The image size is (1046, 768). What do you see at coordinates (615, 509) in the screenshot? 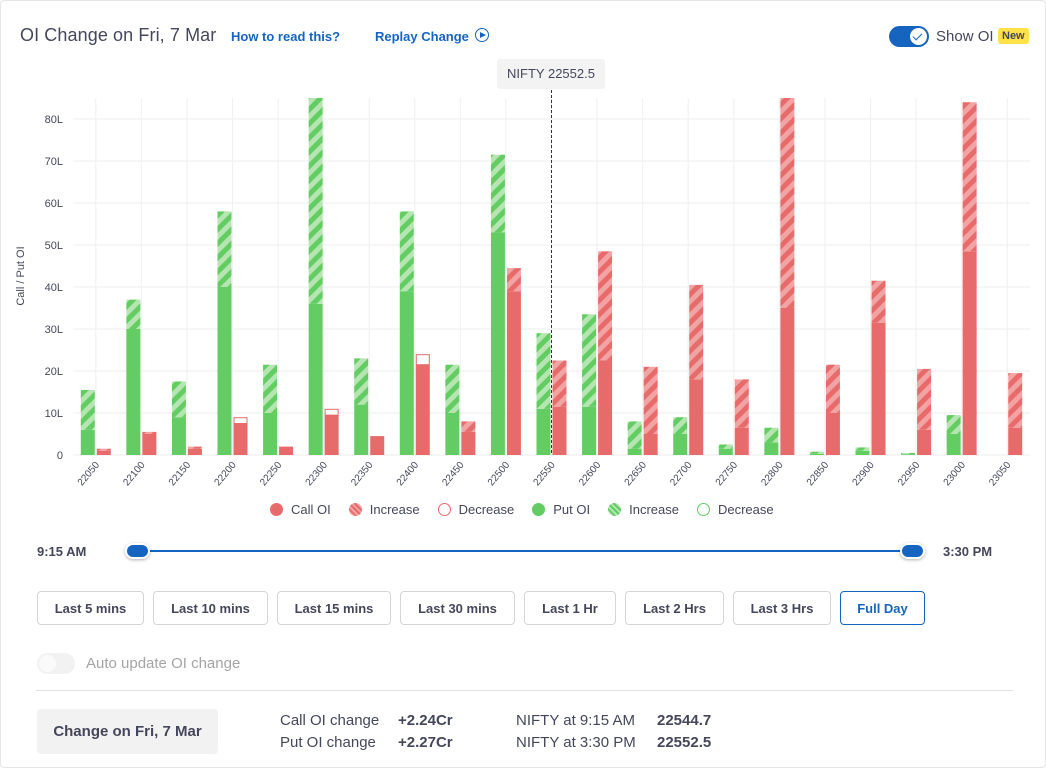
I see `legend-swatch` at bounding box center [615, 509].